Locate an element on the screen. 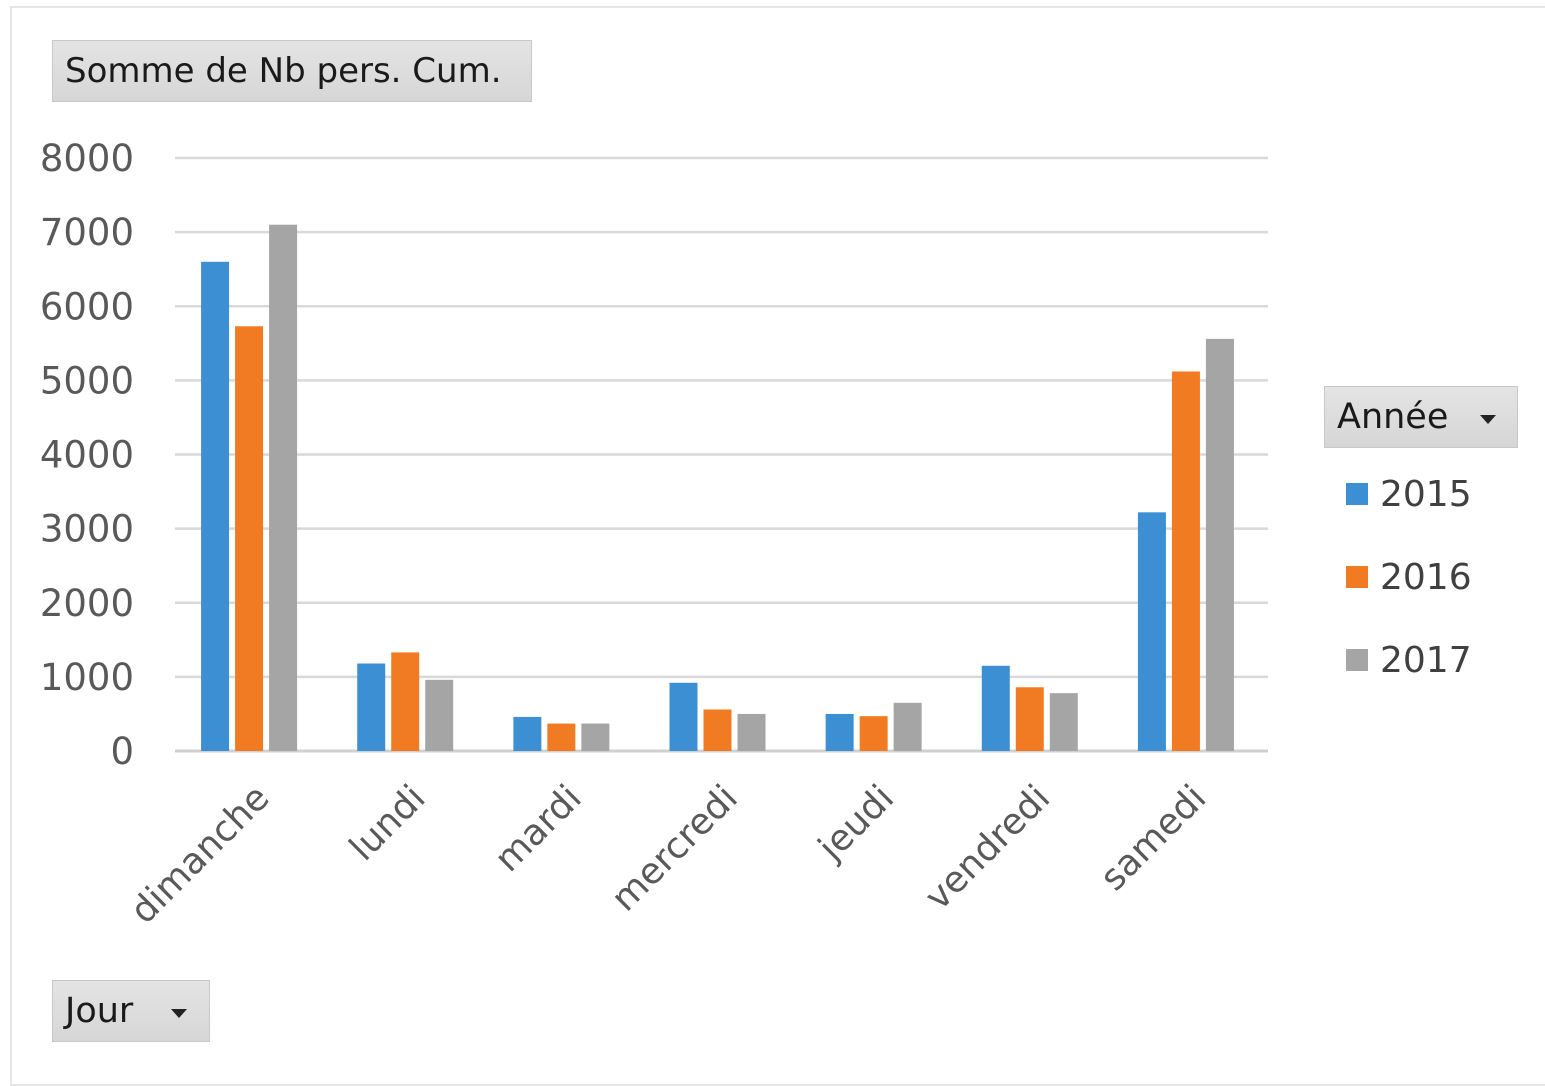 The height and width of the screenshot is (1086, 1545). x-tick-label: dimanche is located at coordinates (200, 854).